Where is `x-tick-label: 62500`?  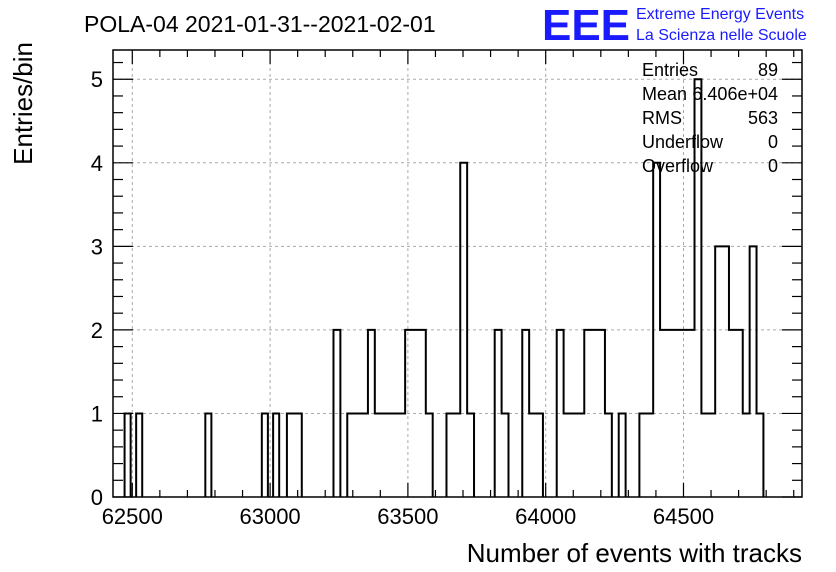 x-tick-label: 62500 is located at coordinates (132, 516).